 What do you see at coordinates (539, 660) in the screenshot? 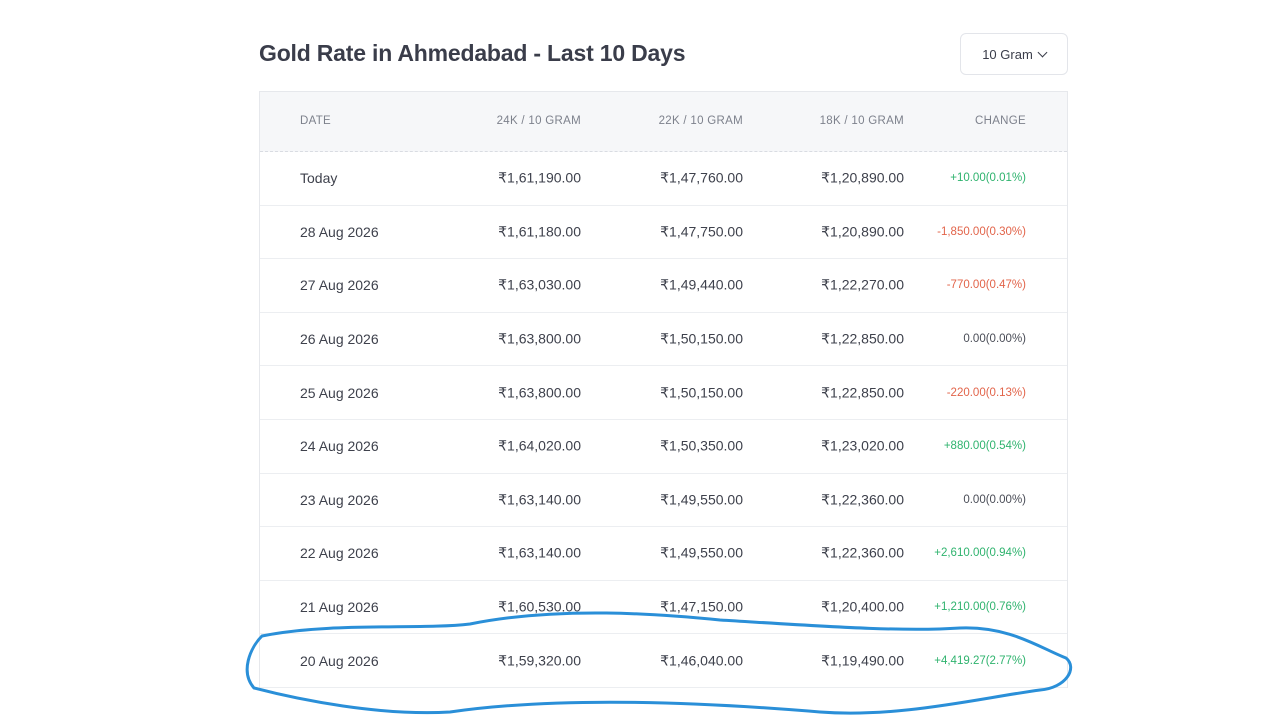
I see `cell-24k: ₹1,59,320.00` at bounding box center [539, 660].